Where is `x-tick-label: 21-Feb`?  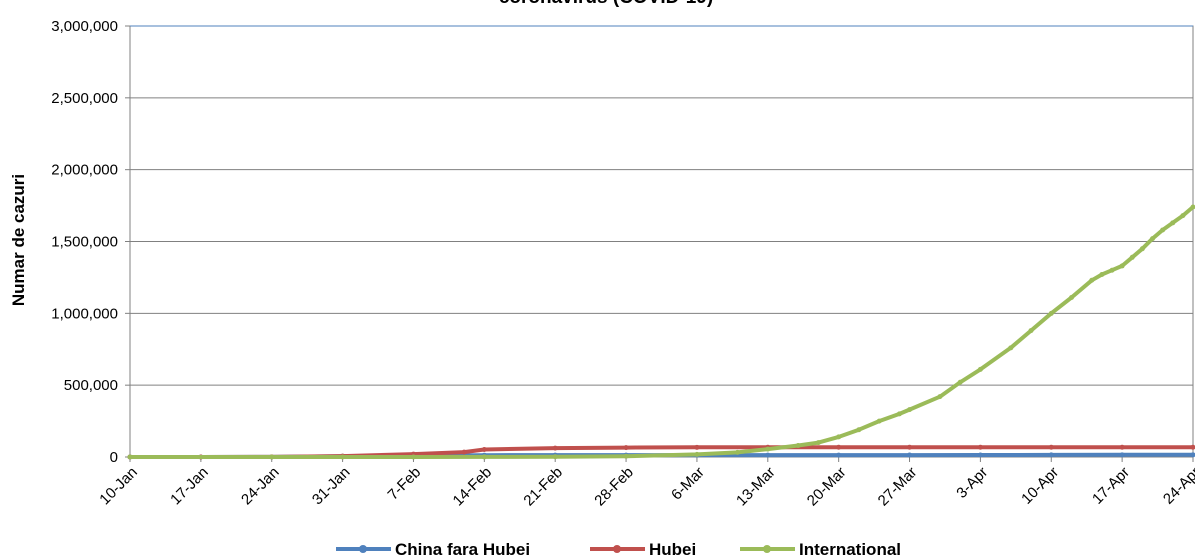
x-tick-label: 21-Feb is located at coordinates (543, 487).